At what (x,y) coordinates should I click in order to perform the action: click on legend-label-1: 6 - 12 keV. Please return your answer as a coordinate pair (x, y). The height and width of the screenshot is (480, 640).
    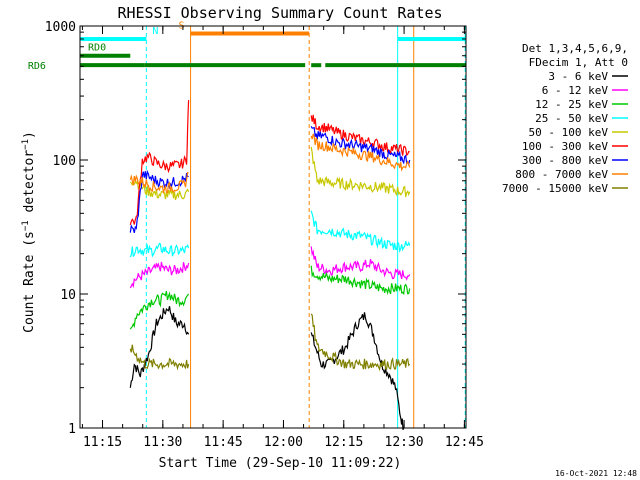
    Looking at the image, I should click on (575, 90).